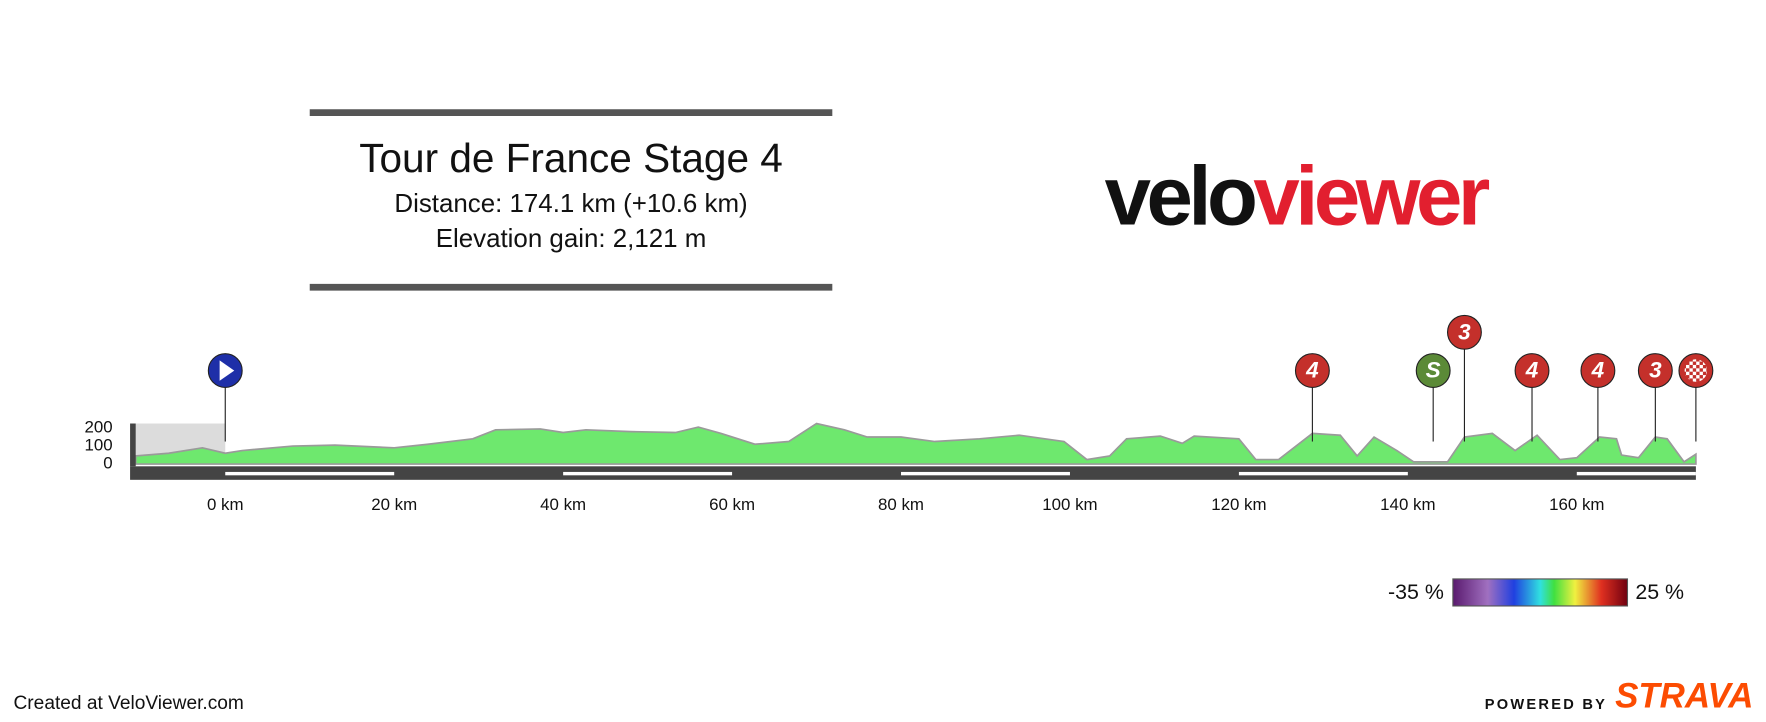 The height and width of the screenshot is (722, 1766). What do you see at coordinates (225, 504) in the screenshot?
I see `x-tick-label: 0 km` at bounding box center [225, 504].